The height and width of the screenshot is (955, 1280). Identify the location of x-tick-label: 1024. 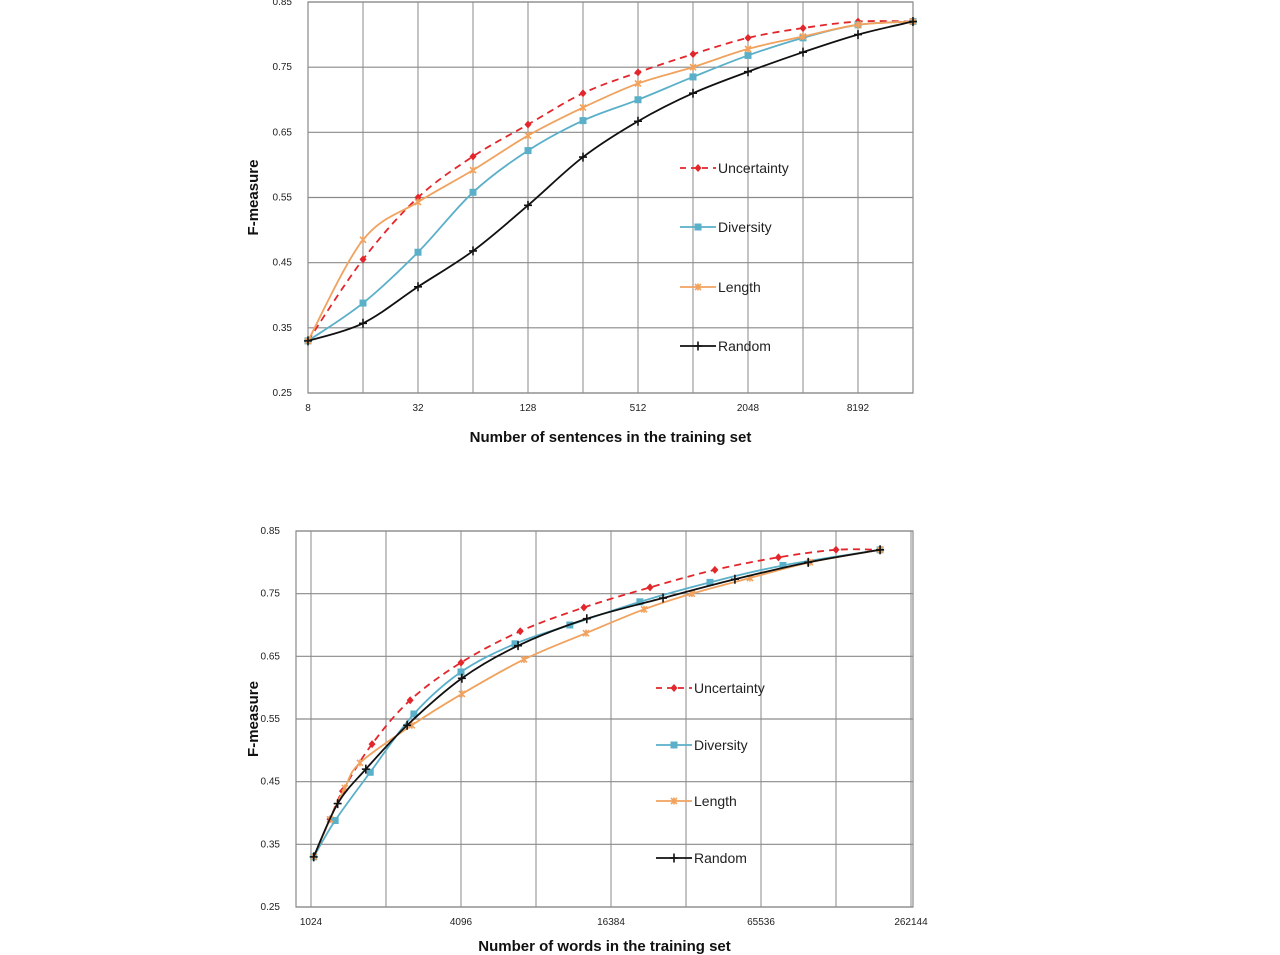
(311, 922).